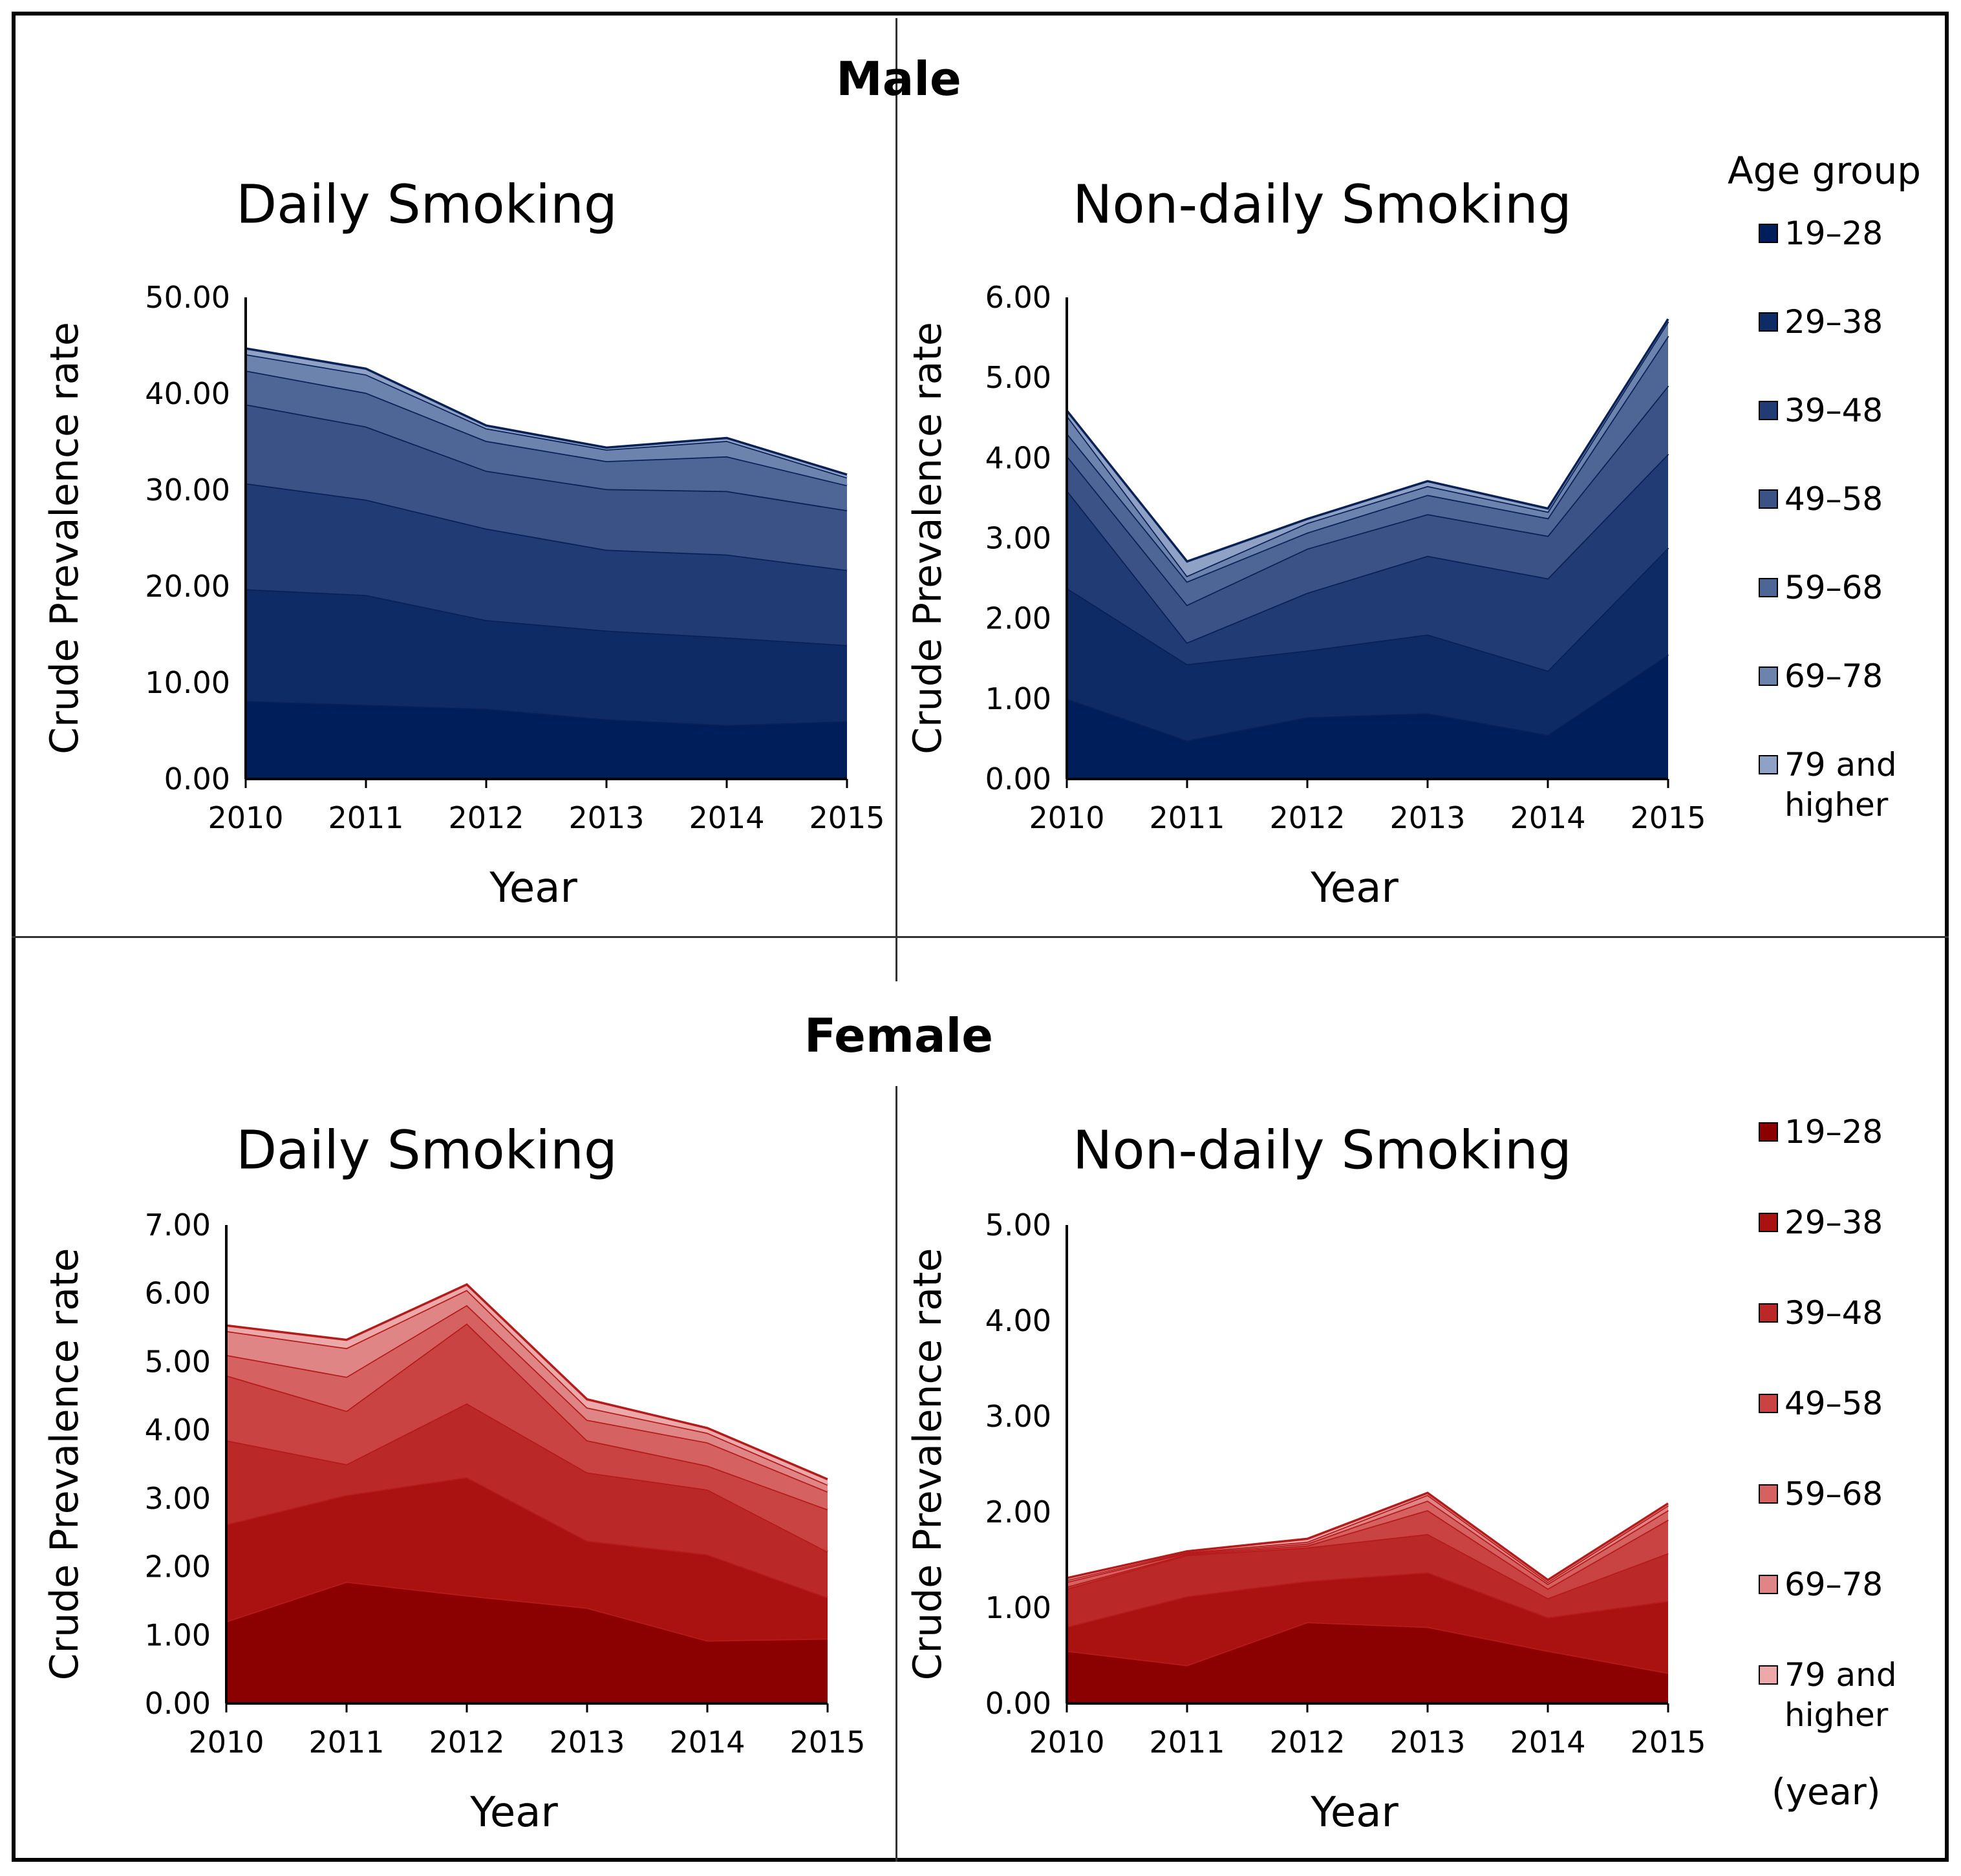  Describe the element at coordinates (178, 1362) in the screenshot. I see `female-daily-y-tick-label: 5.00` at that location.